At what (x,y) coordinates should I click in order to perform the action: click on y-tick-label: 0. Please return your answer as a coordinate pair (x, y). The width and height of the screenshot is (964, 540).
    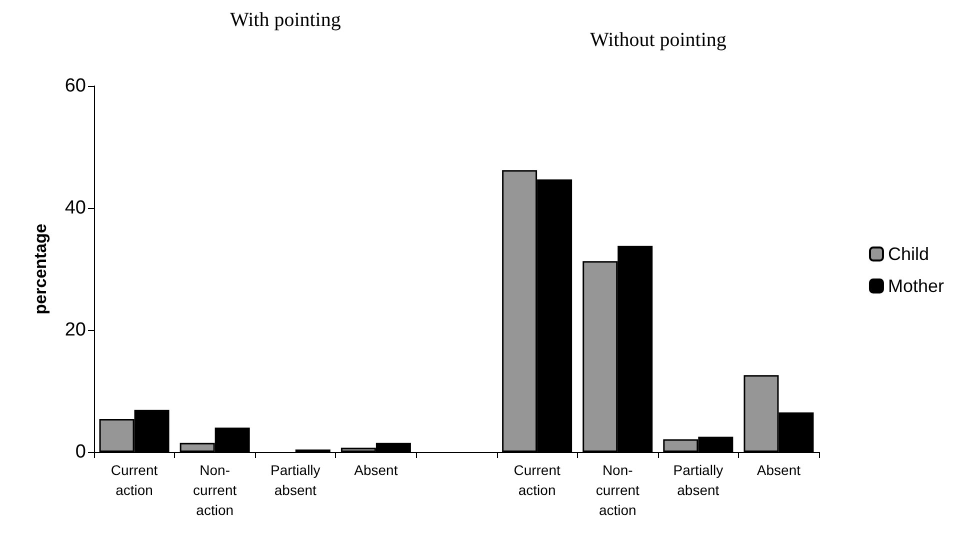
    Looking at the image, I should click on (80, 452).